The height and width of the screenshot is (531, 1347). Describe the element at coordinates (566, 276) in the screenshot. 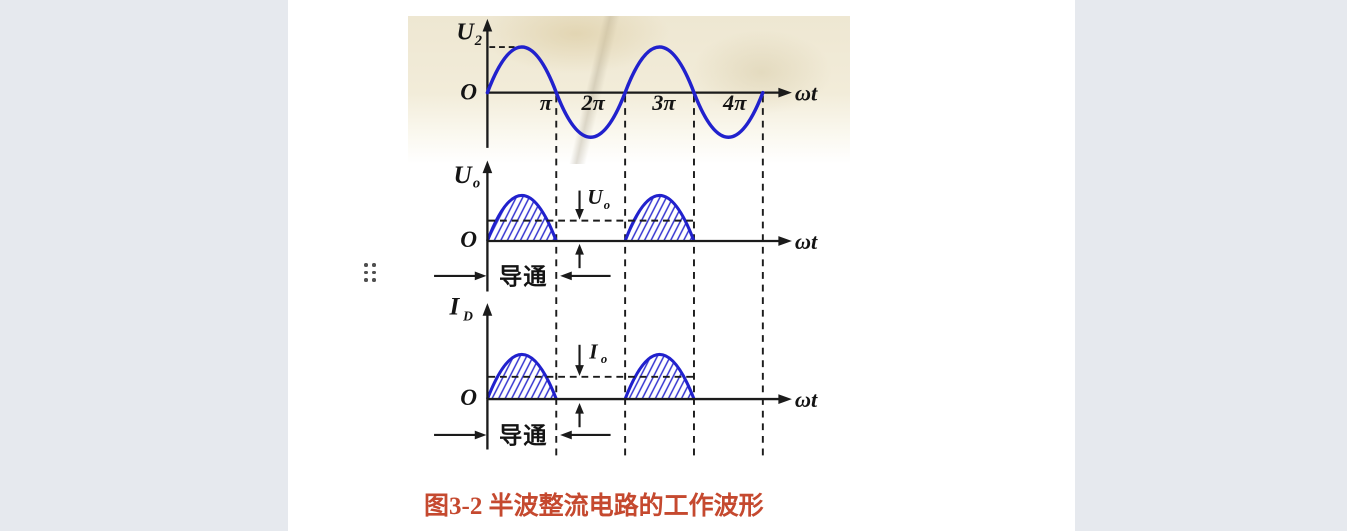

I see `uo-left-arrowhead` at that location.